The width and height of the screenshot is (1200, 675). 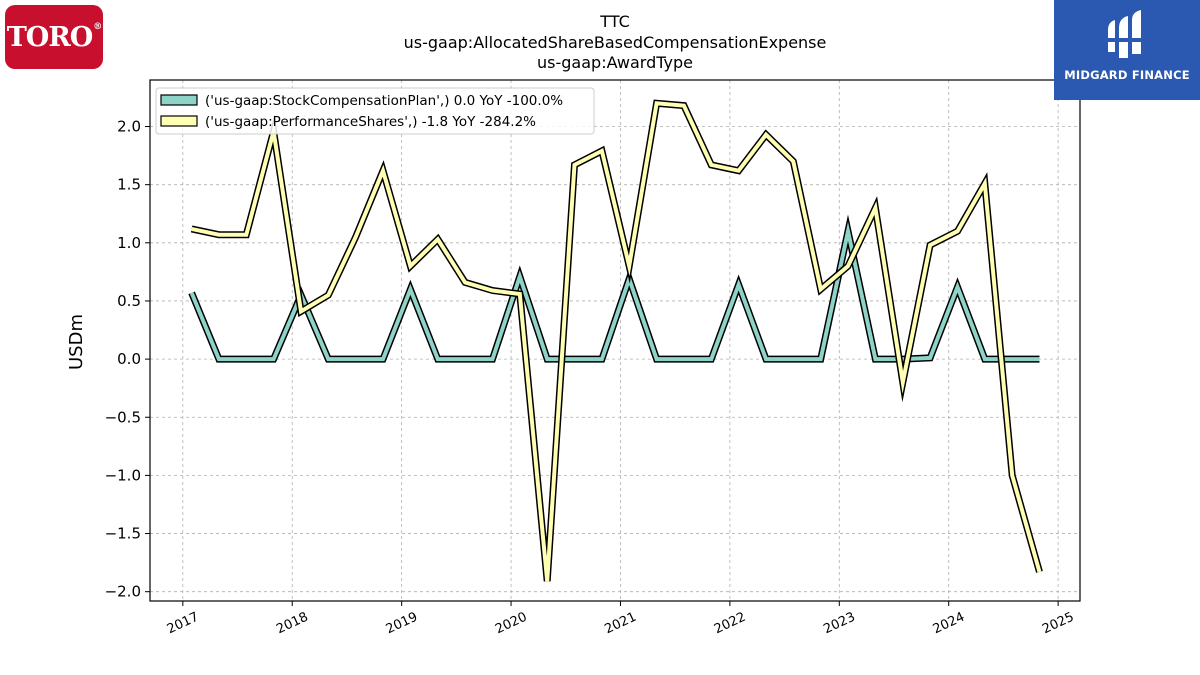 What do you see at coordinates (1058, 624) in the screenshot?
I see `x-tick-label: 2025` at bounding box center [1058, 624].